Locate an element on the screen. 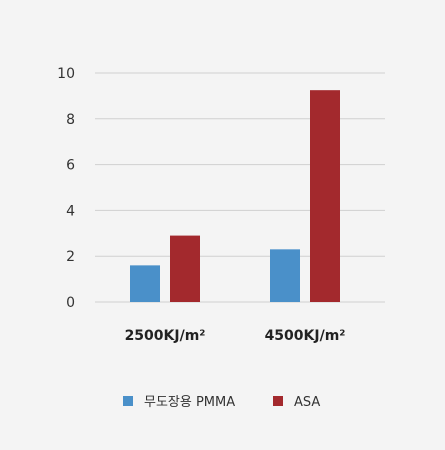 The image size is (445, 450). y-tick-label: 10 is located at coordinates (66, 74).